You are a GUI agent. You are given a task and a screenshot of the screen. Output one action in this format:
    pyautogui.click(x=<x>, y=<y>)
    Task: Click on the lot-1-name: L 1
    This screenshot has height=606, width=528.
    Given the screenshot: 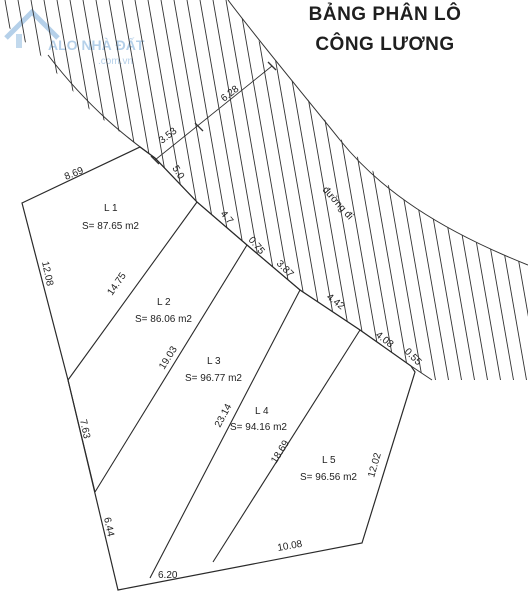 What is the action you would take?
    pyautogui.click(x=111, y=208)
    